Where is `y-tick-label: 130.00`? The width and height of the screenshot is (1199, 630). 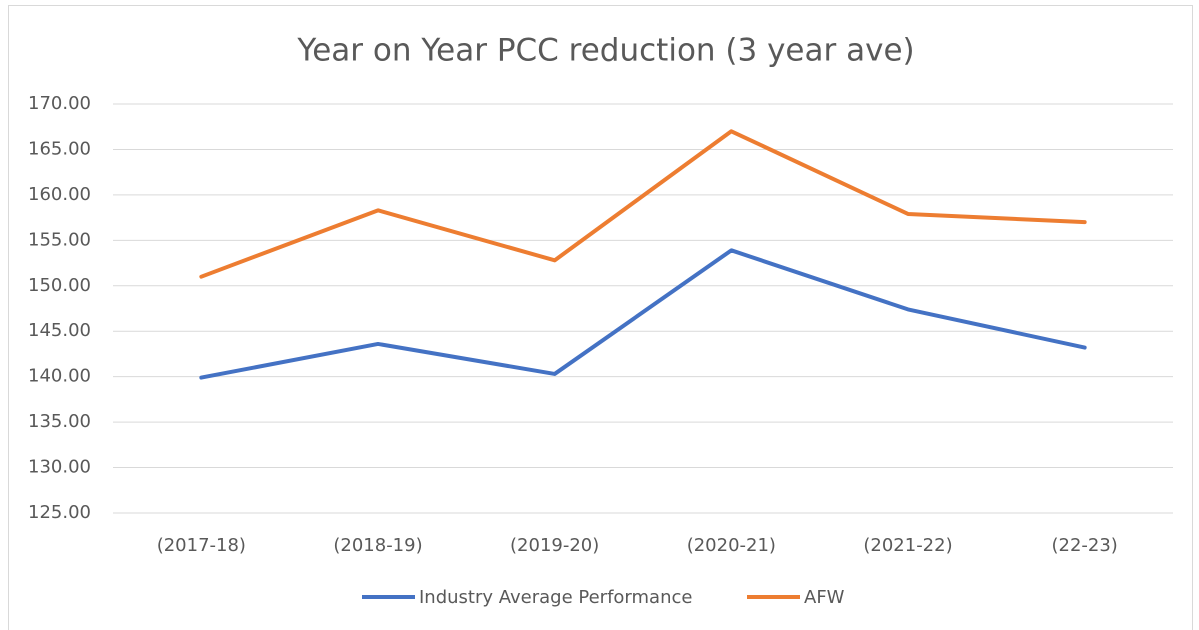 y-tick-label: 130.00 is located at coordinates (59, 467).